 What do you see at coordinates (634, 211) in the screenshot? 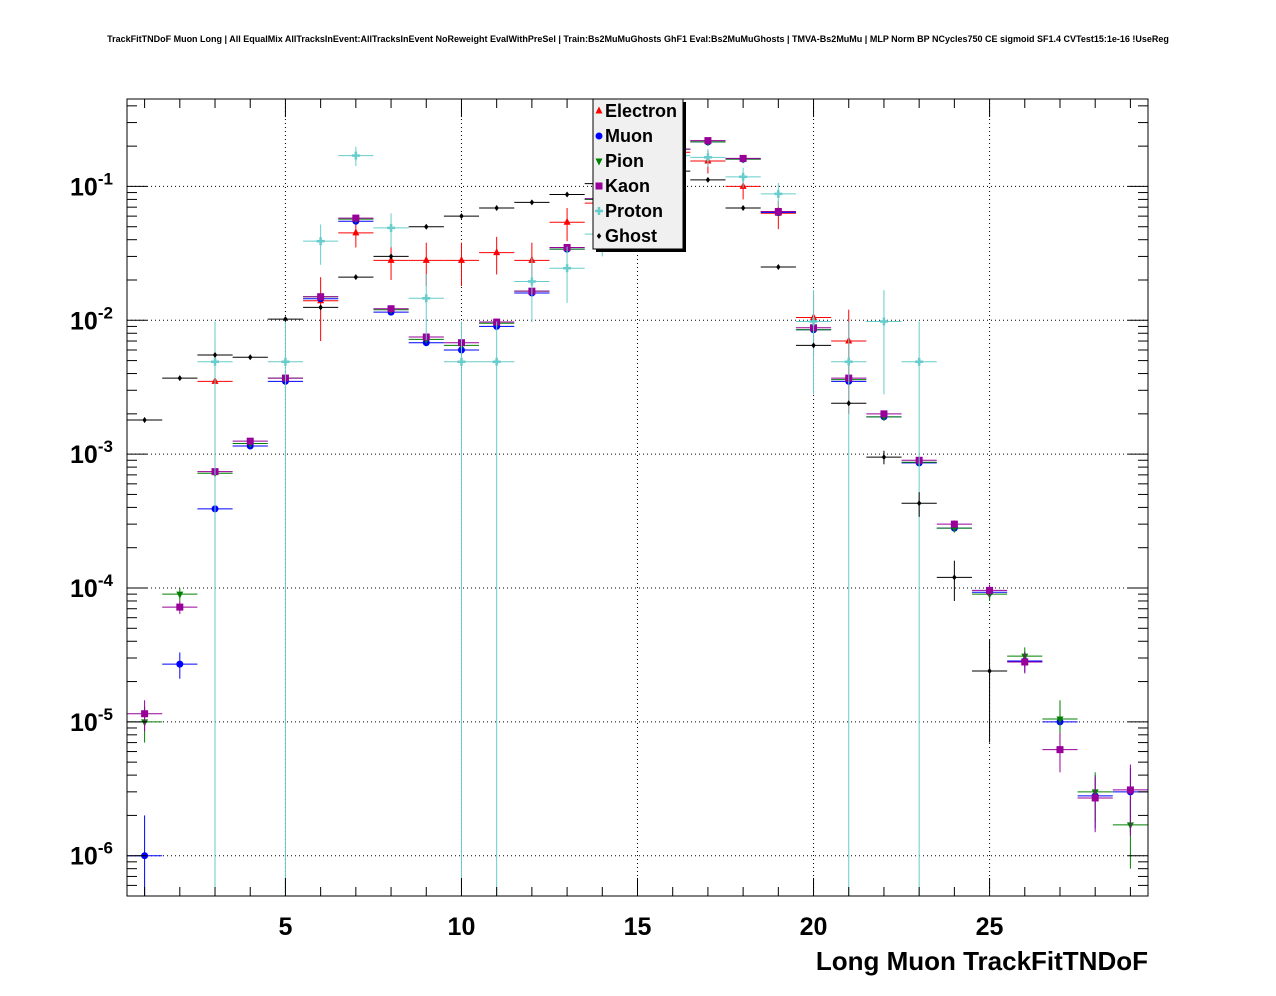
I see `legend-label: Proton` at bounding box center [634, 211].